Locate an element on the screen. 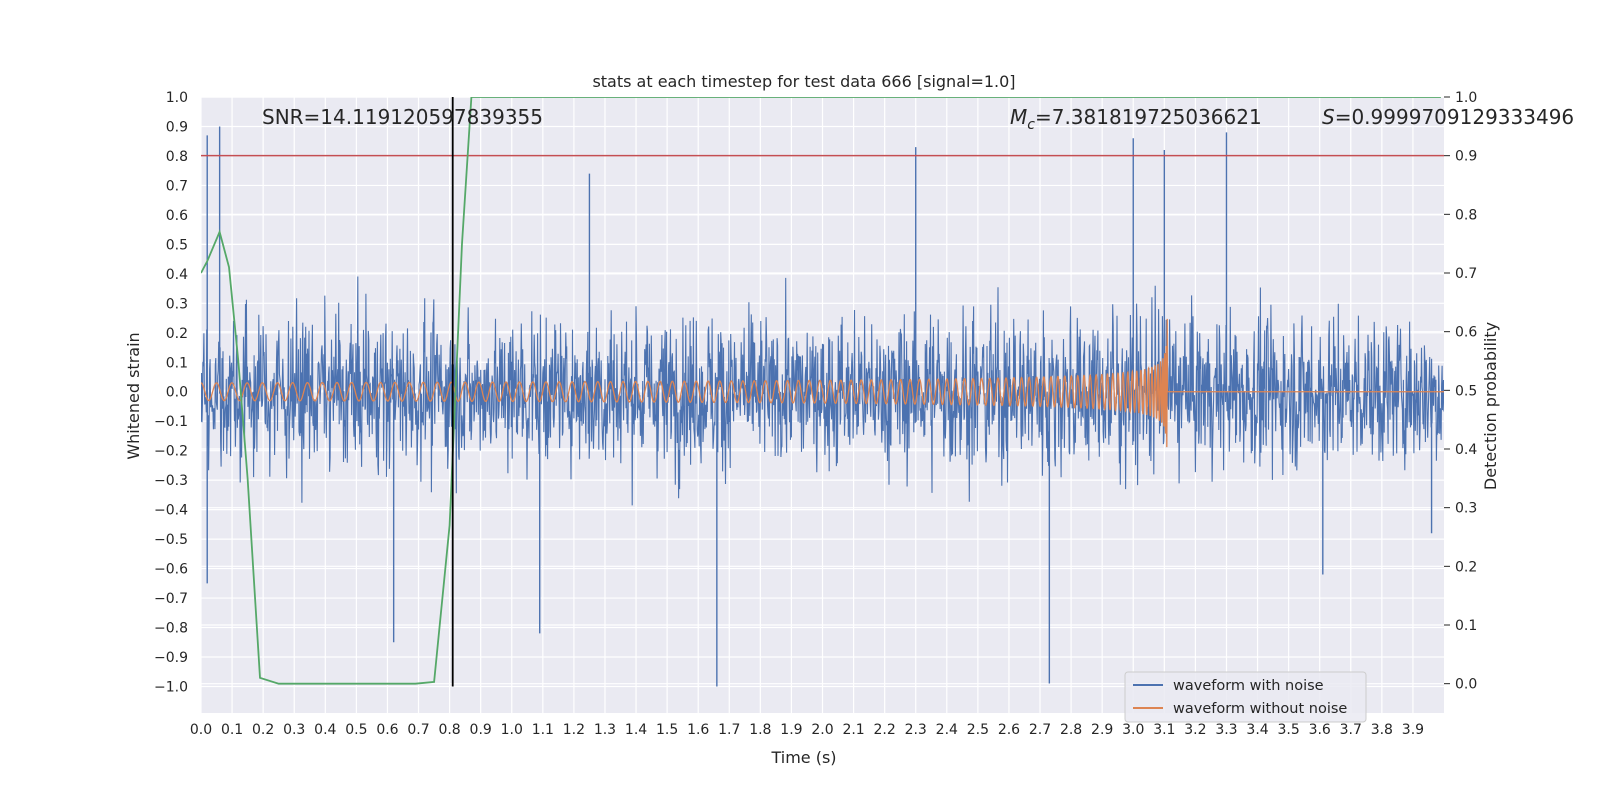  x-tick-label: 1.2 is located at coordinates (574, 730).